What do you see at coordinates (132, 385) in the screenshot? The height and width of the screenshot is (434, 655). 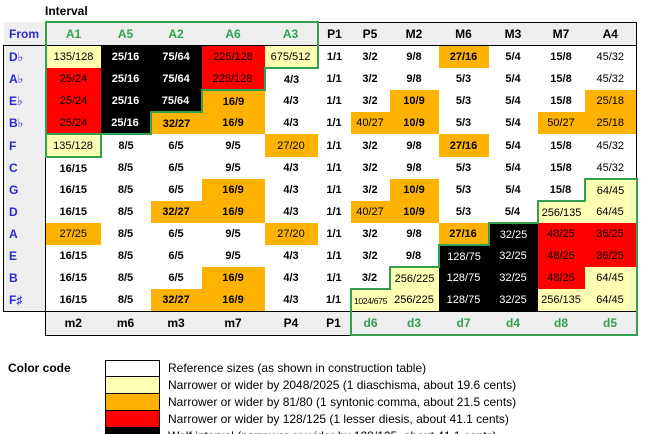 I see `legend-swatch-pale-yellow` at bounding box center [132, 385].